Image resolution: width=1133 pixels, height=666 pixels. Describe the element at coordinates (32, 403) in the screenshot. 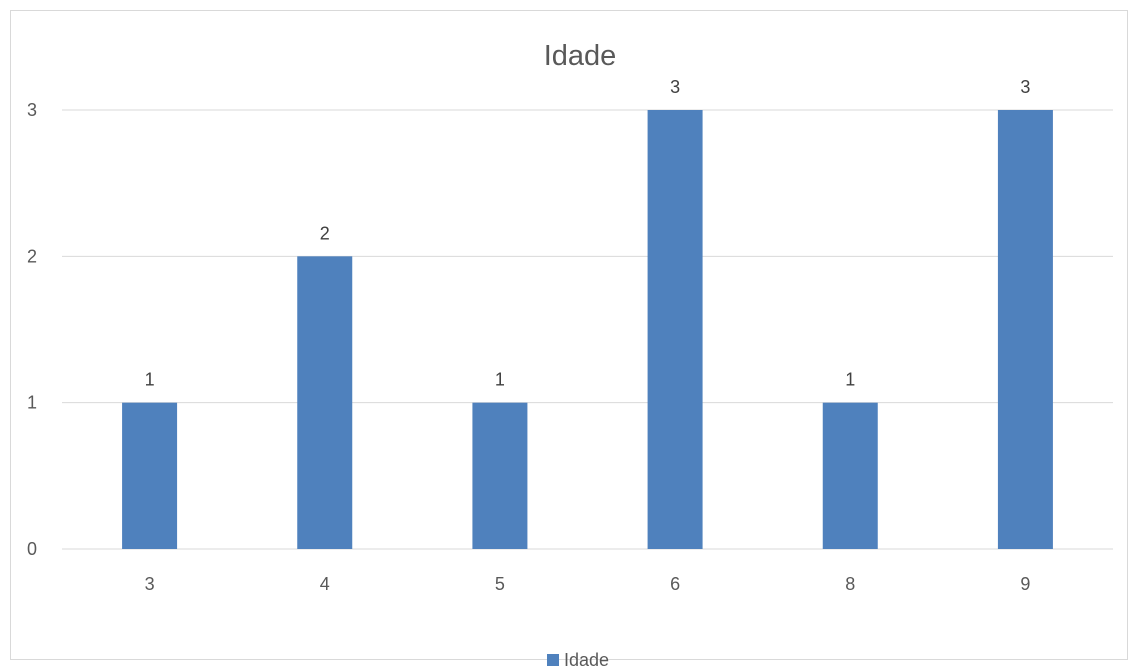

I see `y-tick-label: 1` at that location.